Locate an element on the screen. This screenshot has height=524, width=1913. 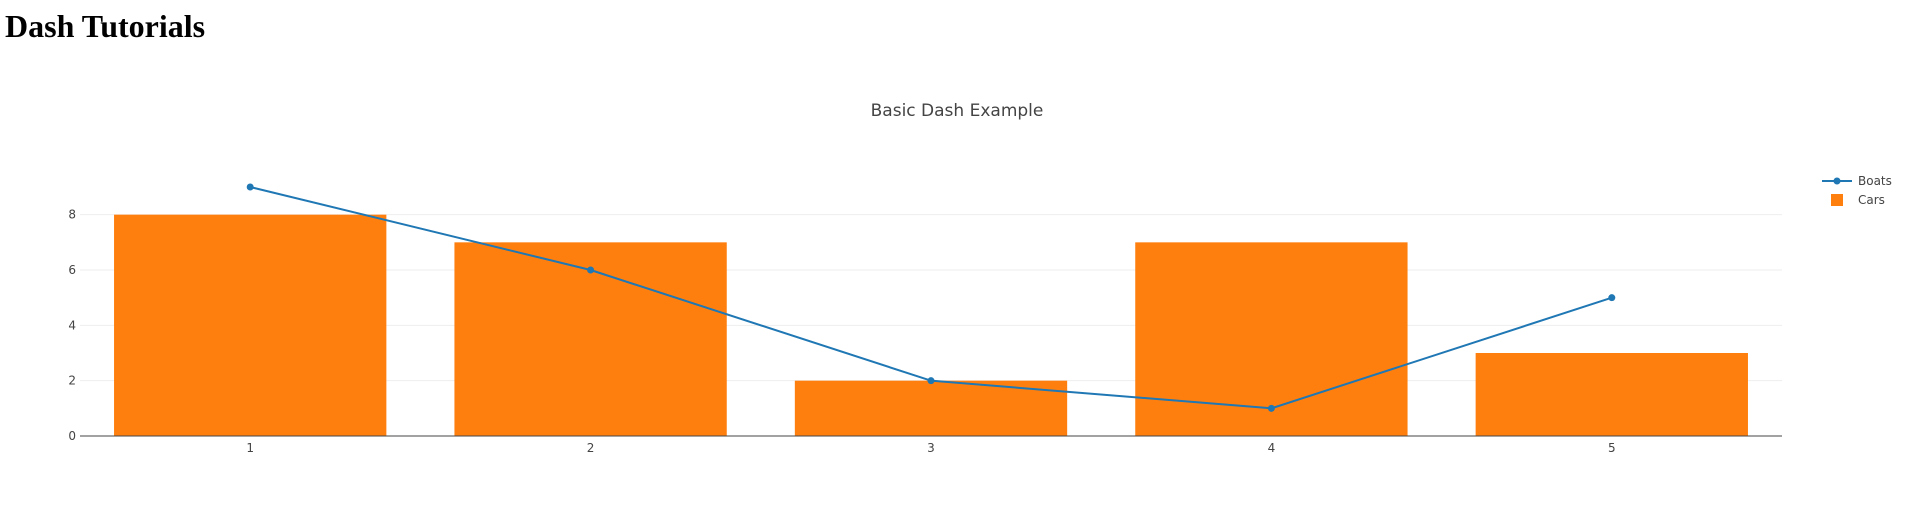
x-tick-label: 1 is located at coordinates (250, 448).